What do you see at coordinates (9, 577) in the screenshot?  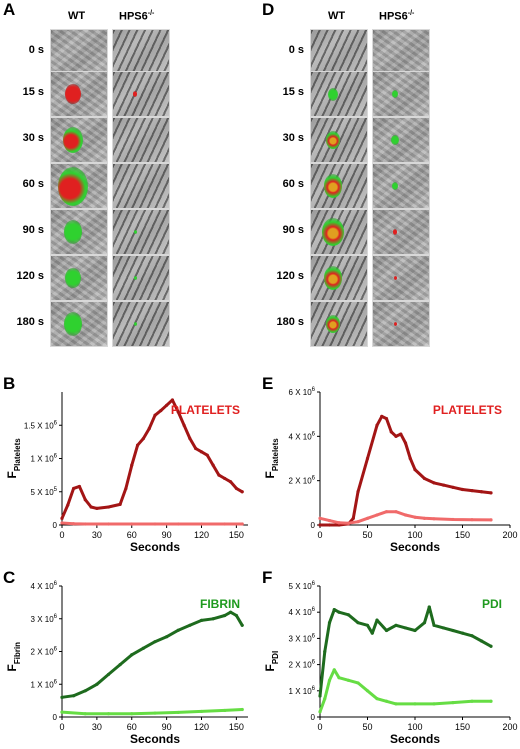 I see `panel-label-c: C` at bounding box center [9, 577].